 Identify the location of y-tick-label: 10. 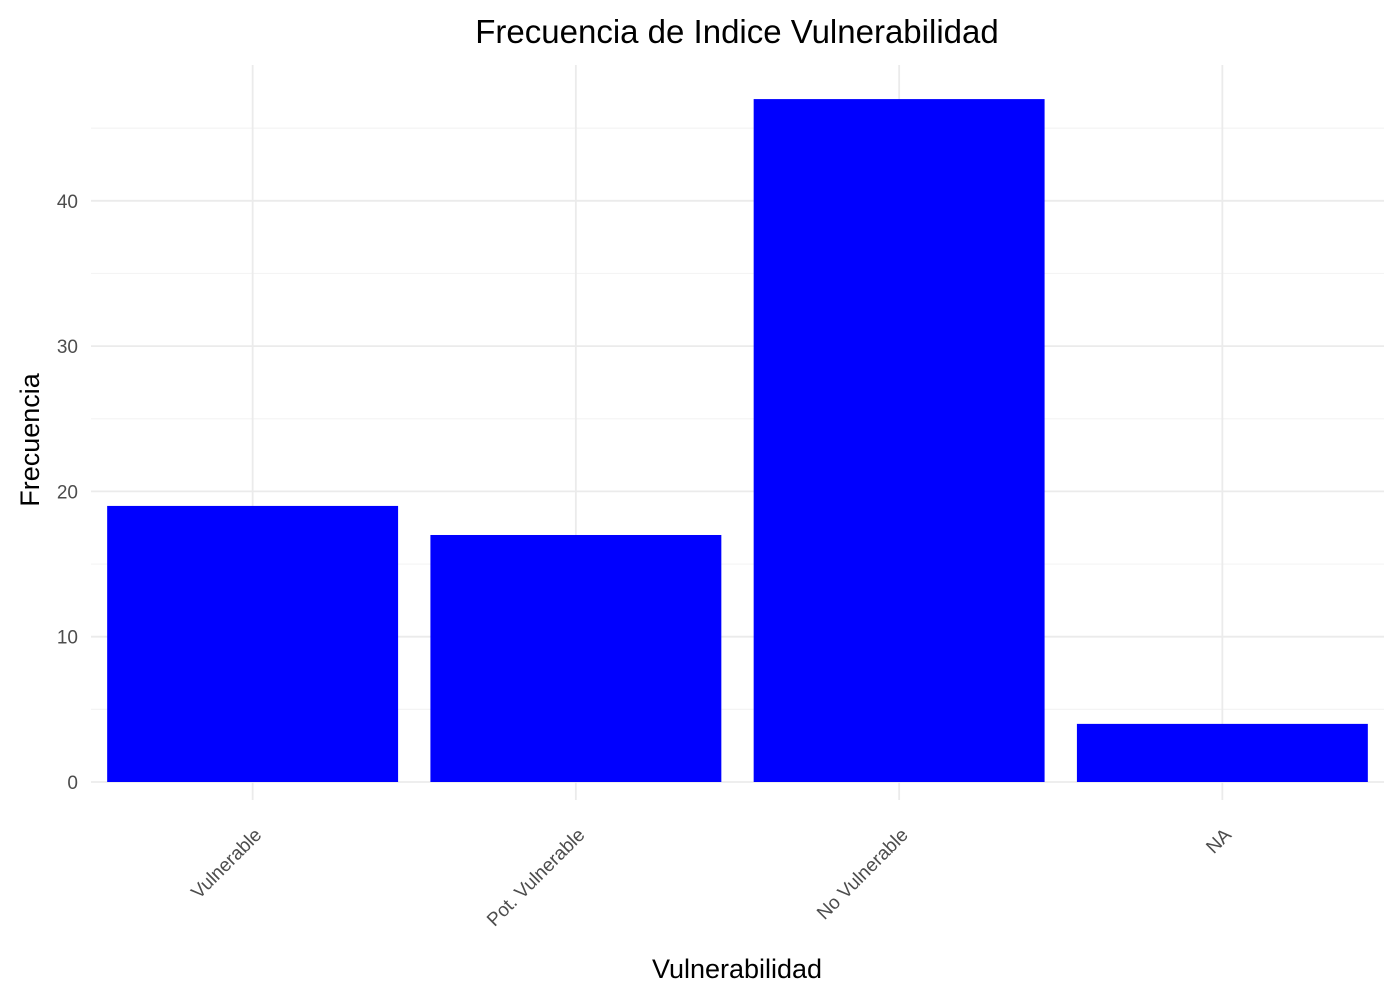
(67, 638).